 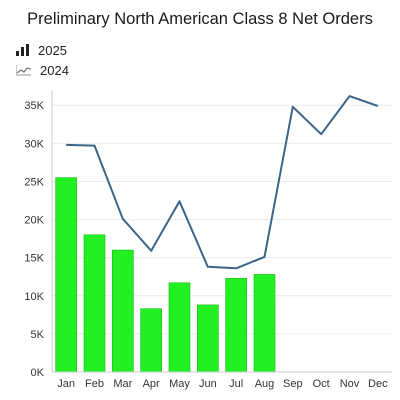 What do you see at coordinates (34, 106) in the screenshot?
I see `y-tick-label: 35K` at bounding box center [34, 106].